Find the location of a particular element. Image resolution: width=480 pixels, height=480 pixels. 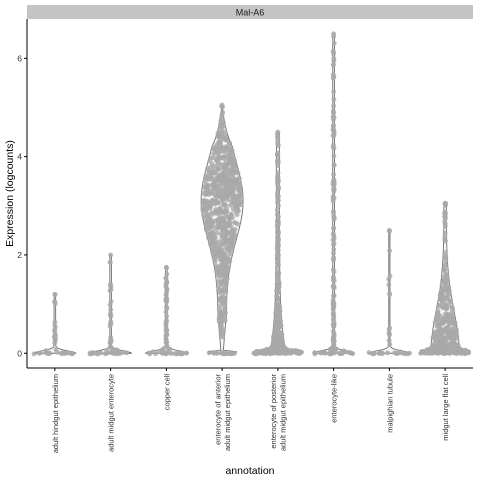

y-tick-label: 0 is located at coordinates (19, 353).